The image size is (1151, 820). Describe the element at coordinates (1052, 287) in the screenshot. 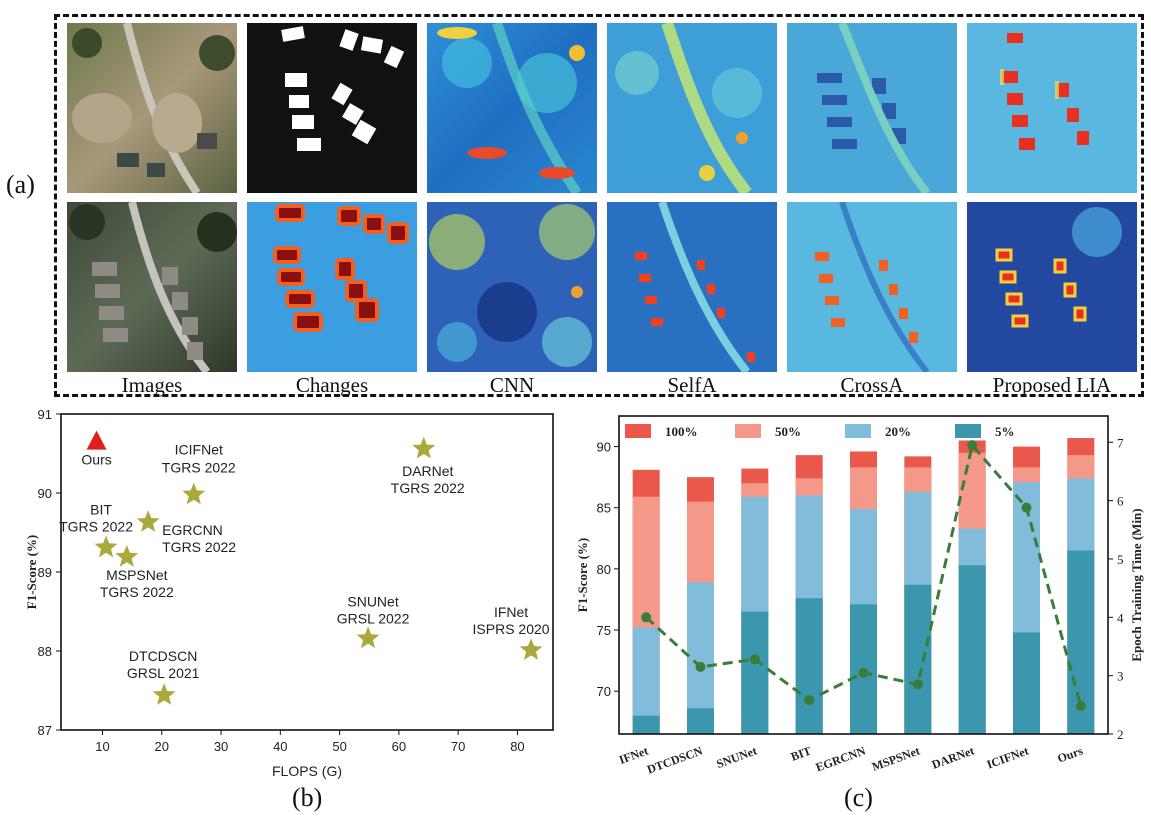

I see `lia-heatmap-row2` at that location.